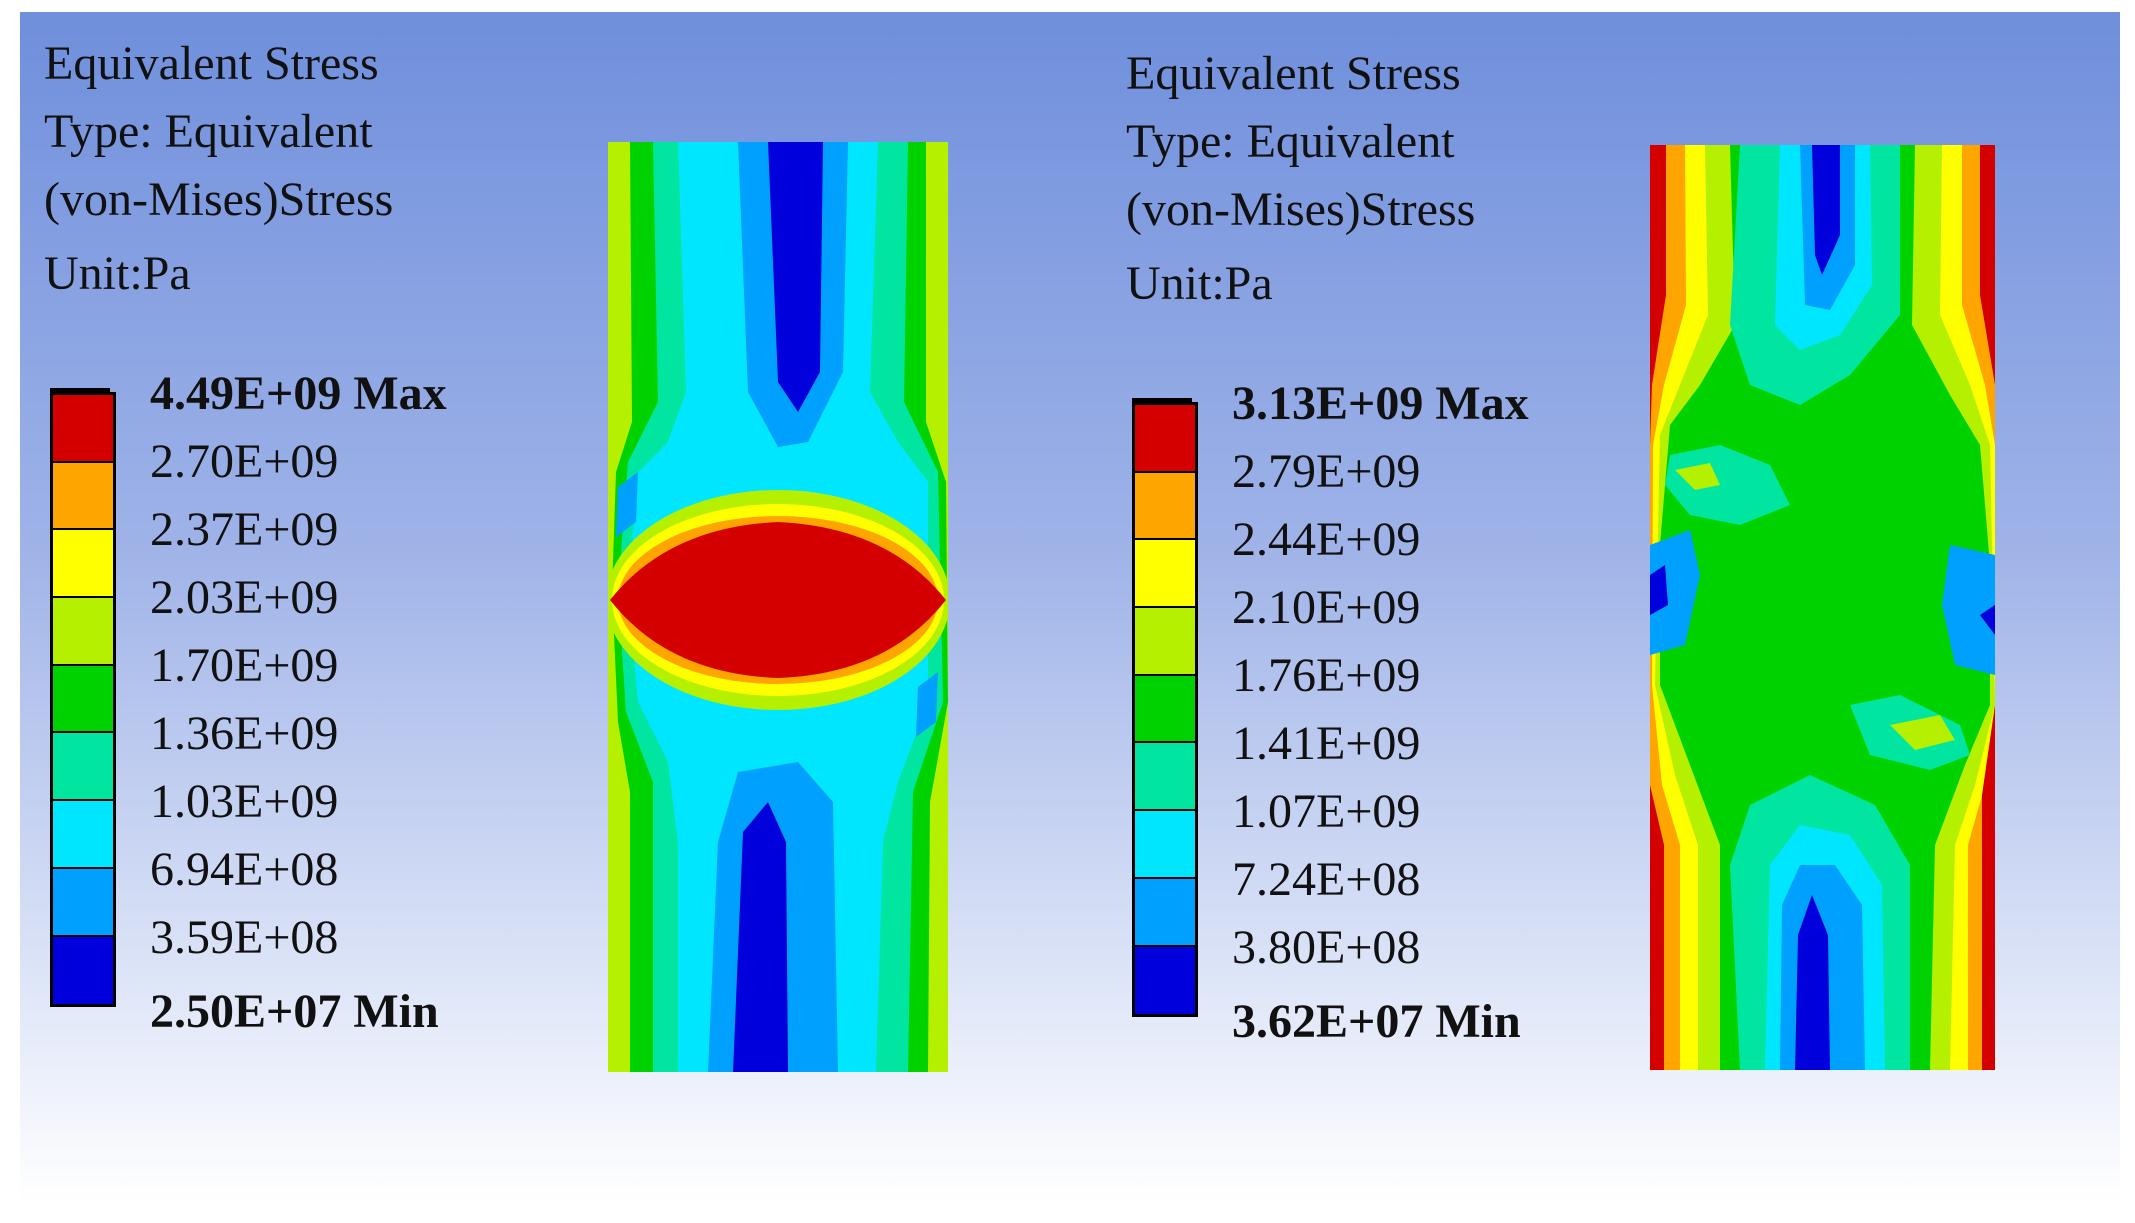 The height and width of the screenshot is (1223, 2135). What do you see at coordinates (244, 801) in the screenshot?
I see `left-level-6: 1.03E+09` at bounding box center [244, 801].